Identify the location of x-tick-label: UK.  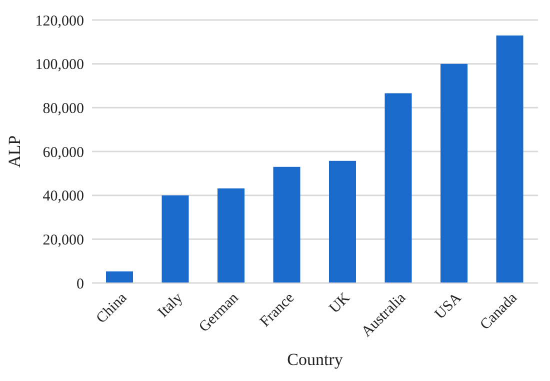
(340, 303).